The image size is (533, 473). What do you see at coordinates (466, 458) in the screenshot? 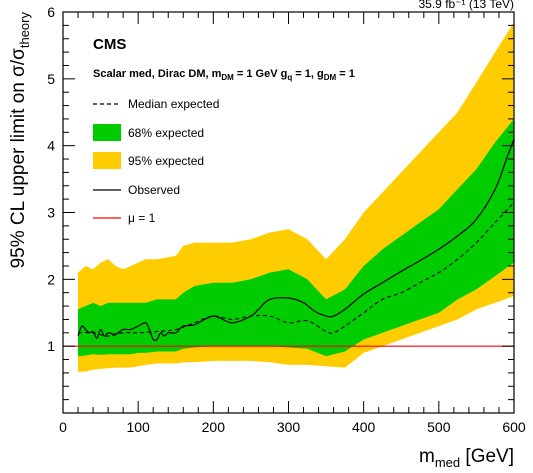
I see `x-axis-title: mmed [GeV]` at bounding box center [466, 458].